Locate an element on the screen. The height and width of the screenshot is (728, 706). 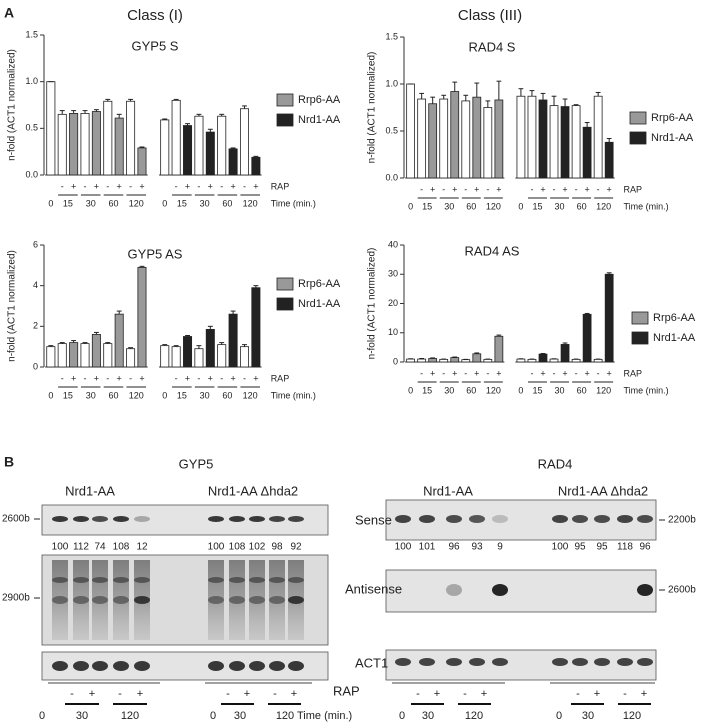
time-axis-label: Time (min.) is located at coordinates (324, 716).